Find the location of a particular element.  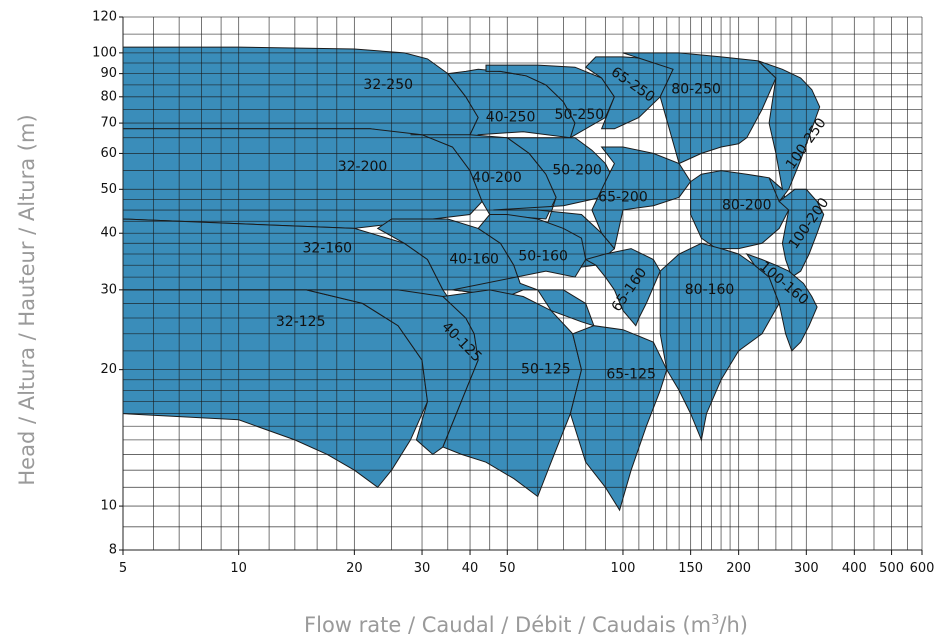

x-axis-ticks: 5 10 20 30 40 50 100 150 200 300 400 500 600 is located at coordinates (527, 563).